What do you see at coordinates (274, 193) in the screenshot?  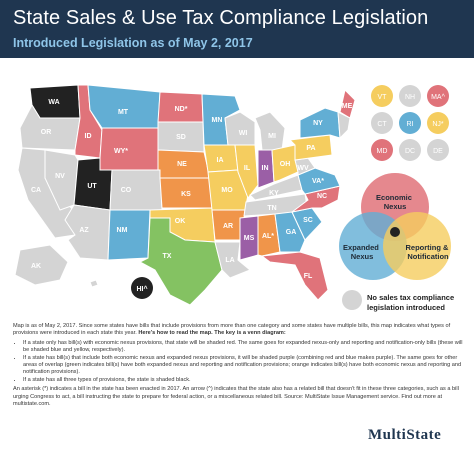 I see `label-ky: KY` at bounding box center [274, 193].